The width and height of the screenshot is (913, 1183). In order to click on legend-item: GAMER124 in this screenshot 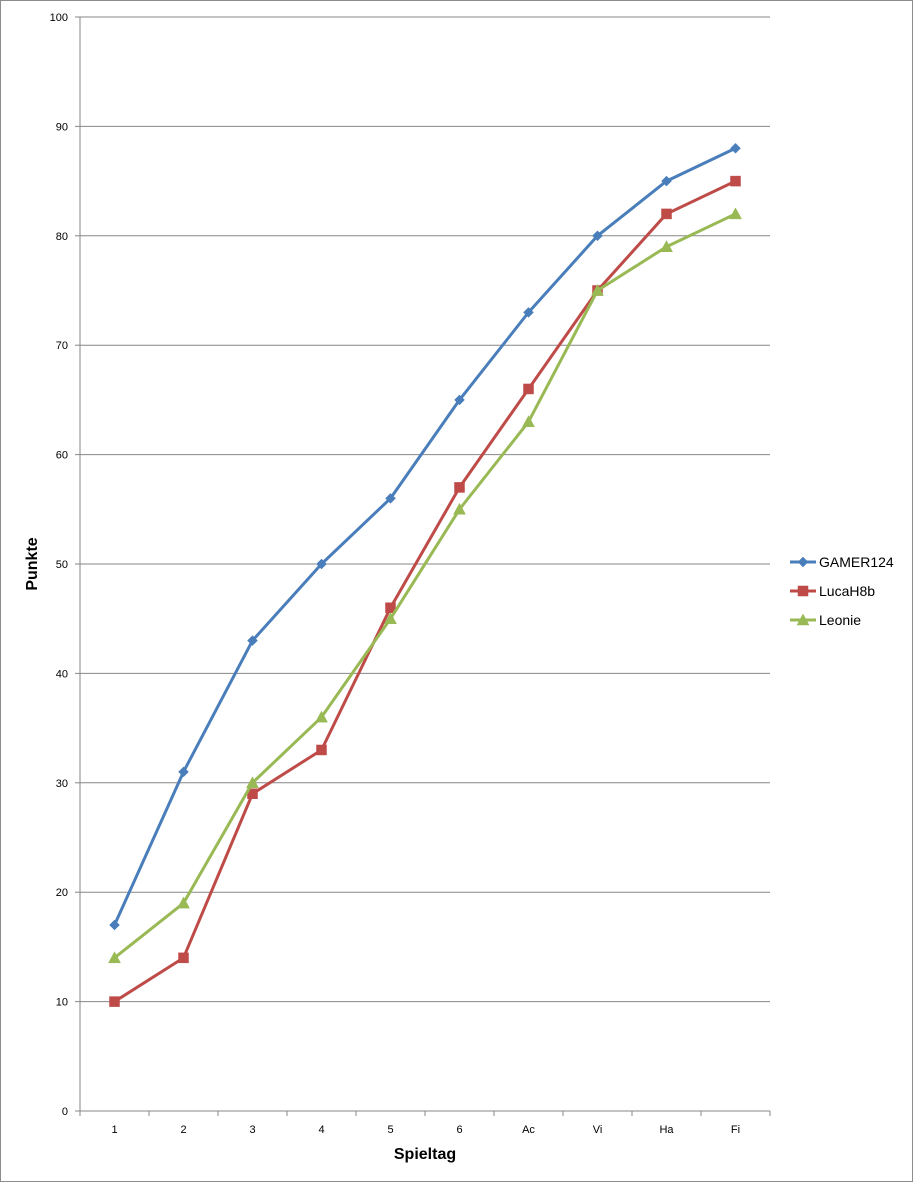, I will do `click(842, 562)`.